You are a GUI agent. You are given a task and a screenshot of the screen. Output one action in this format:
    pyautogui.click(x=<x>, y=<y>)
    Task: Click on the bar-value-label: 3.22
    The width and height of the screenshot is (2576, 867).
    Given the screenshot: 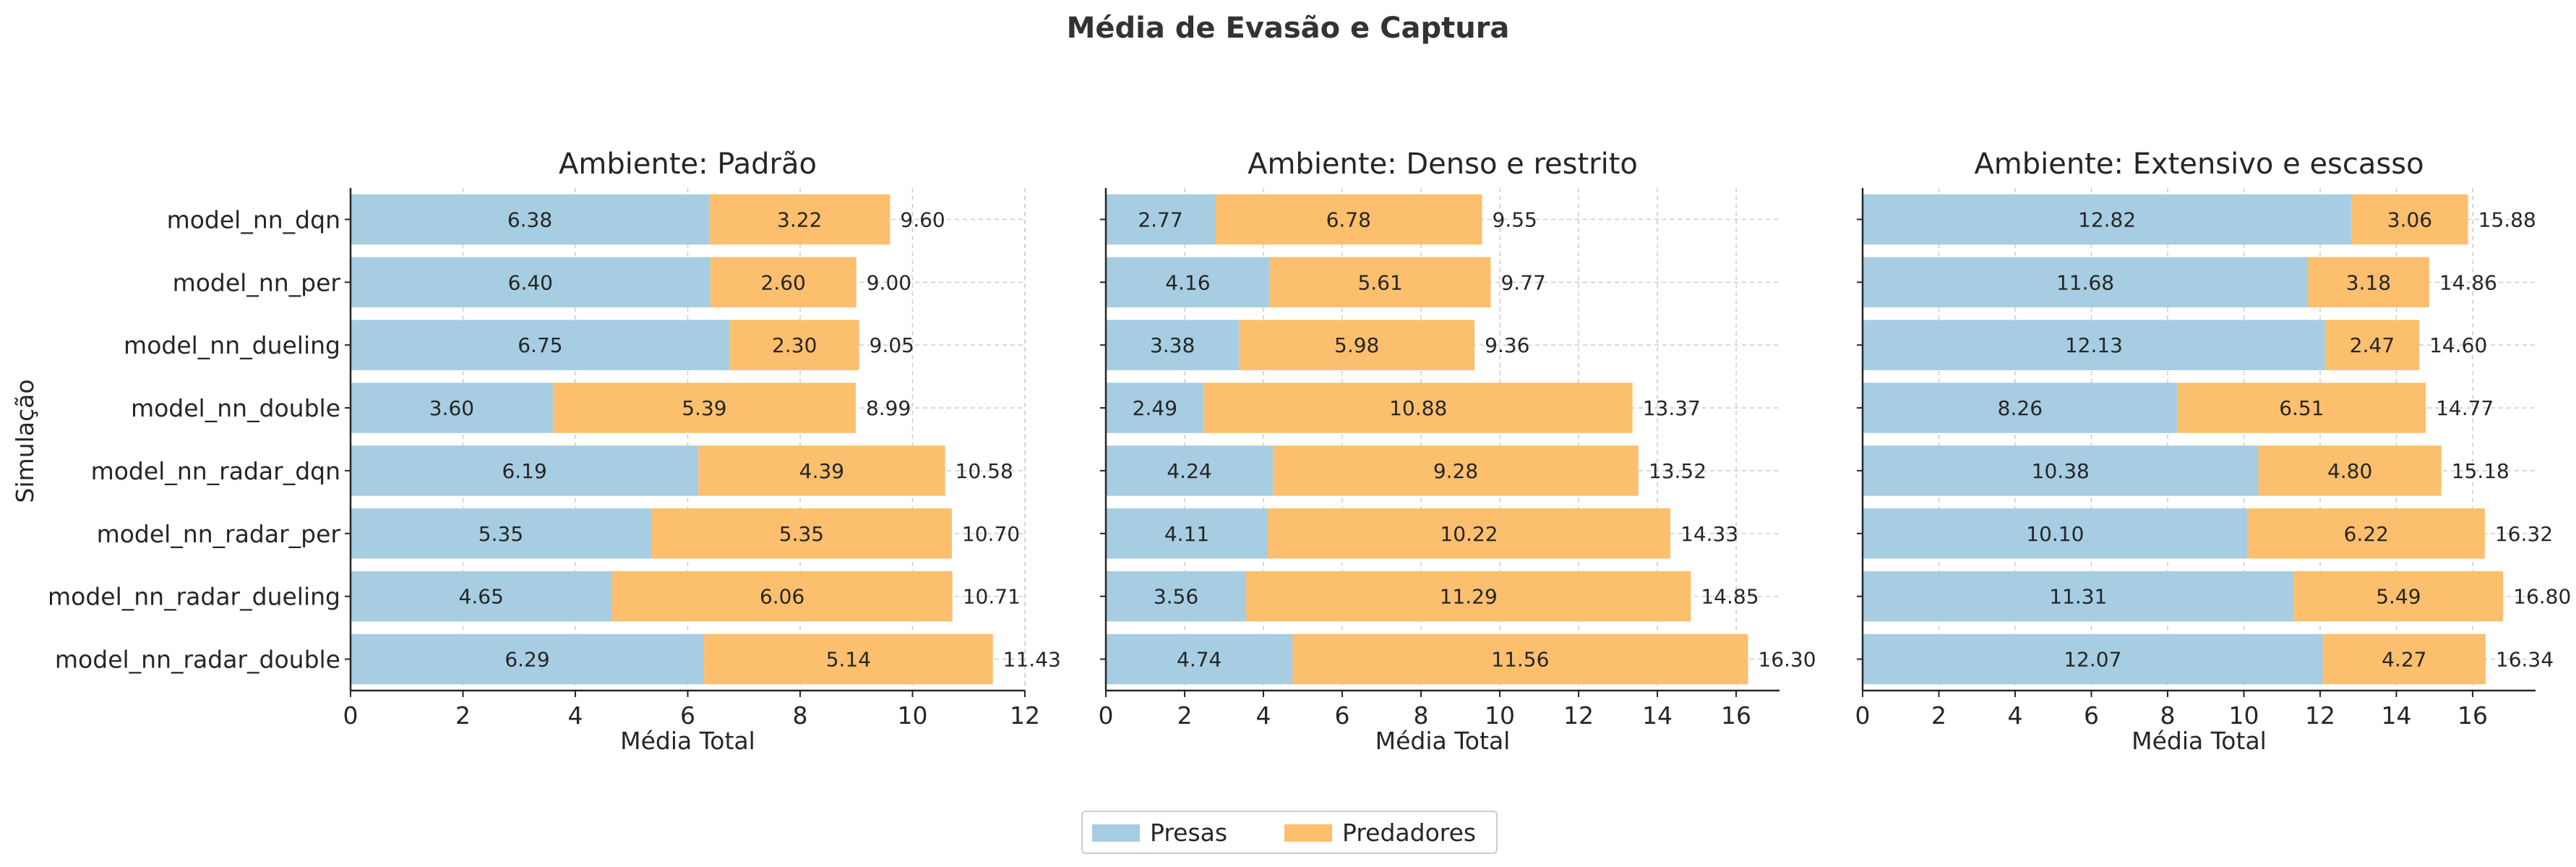 What is the action you would take?
    pyautogui.click(x=799, y=219)
    